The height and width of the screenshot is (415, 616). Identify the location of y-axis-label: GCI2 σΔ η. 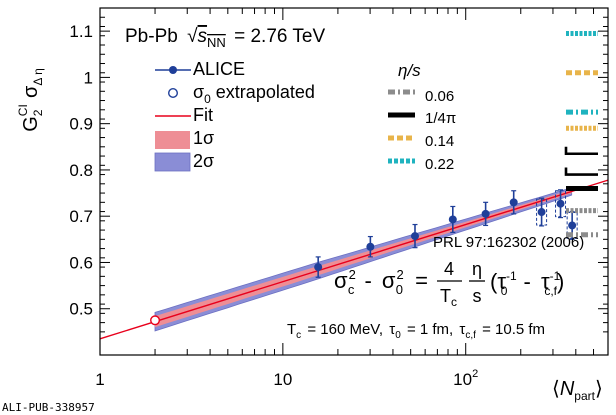
(31, 100).